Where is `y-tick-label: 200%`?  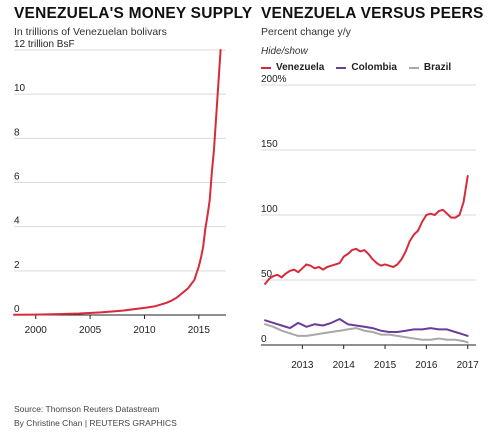
y-tick-label: 200% is located at coordinates (274, 79).